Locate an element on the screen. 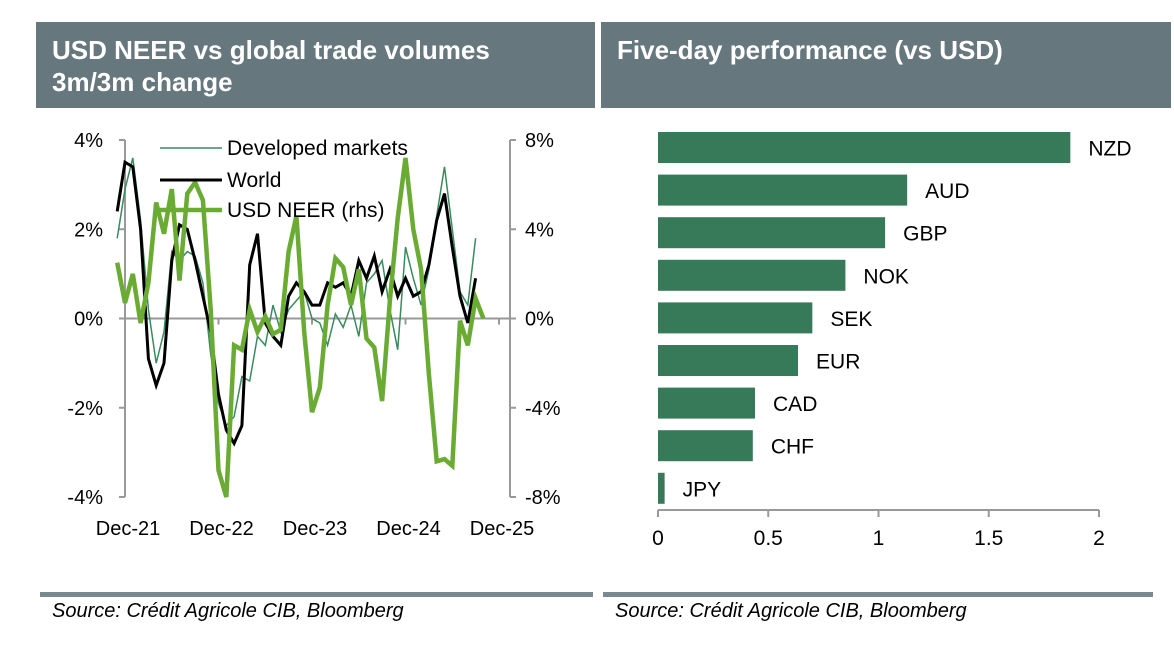 The width and height of the screenshot is (1174, 658). right-source-note: Source: Crédit Agricole CIB, Bloomberg is located at coordinates (791, 611).